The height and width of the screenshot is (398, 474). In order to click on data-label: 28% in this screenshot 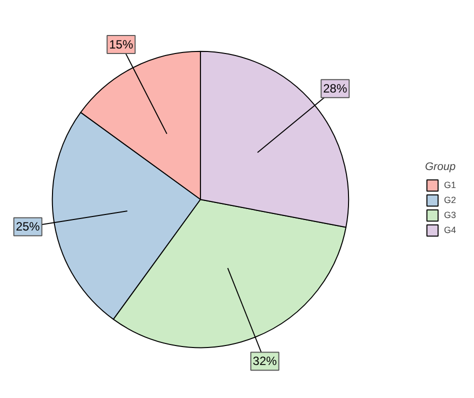, I will do `click(335, 89)`.